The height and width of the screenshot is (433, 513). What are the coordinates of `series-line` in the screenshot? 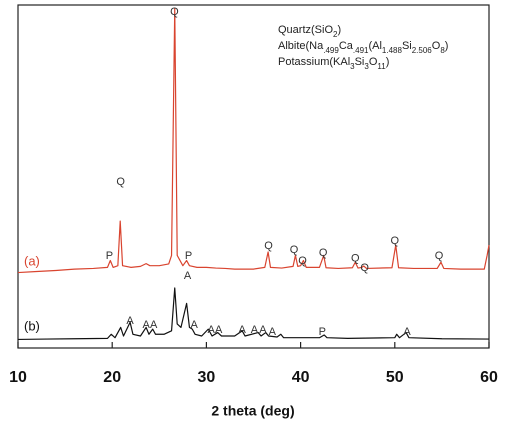 It's located at (253, 314).